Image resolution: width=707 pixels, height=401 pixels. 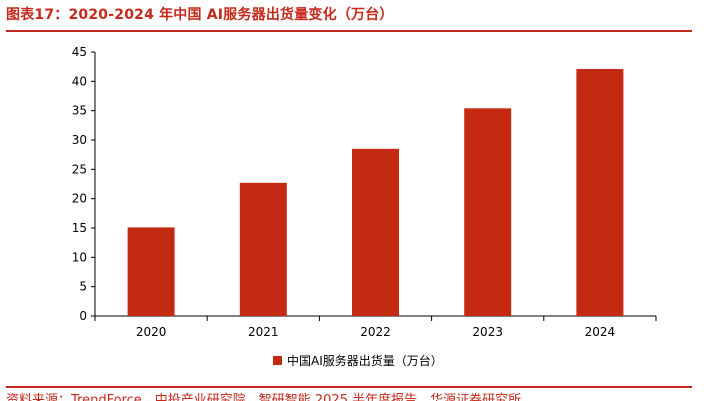 I want to click on y-tick-label: 45, so click(x=79, y=52).